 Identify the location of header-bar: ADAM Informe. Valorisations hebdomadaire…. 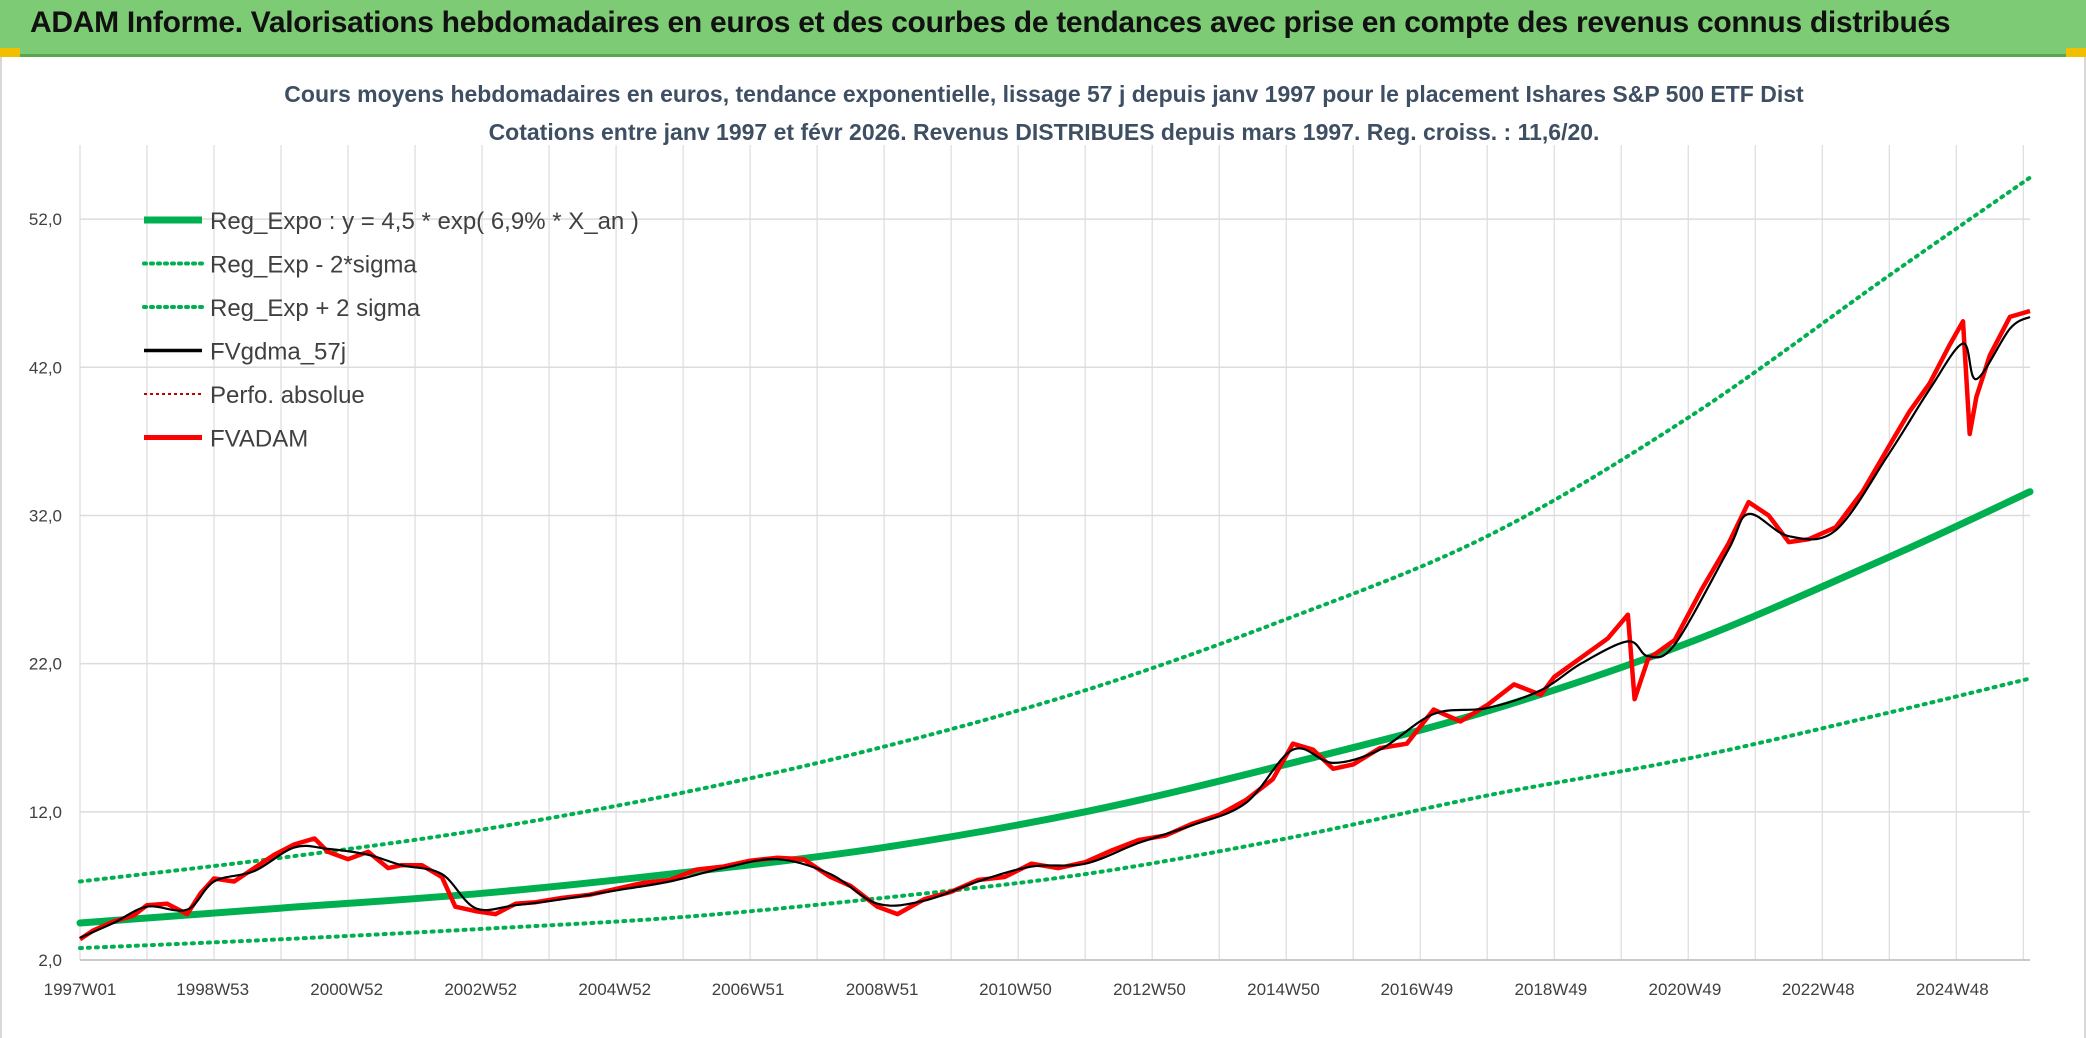
(1043, 28).